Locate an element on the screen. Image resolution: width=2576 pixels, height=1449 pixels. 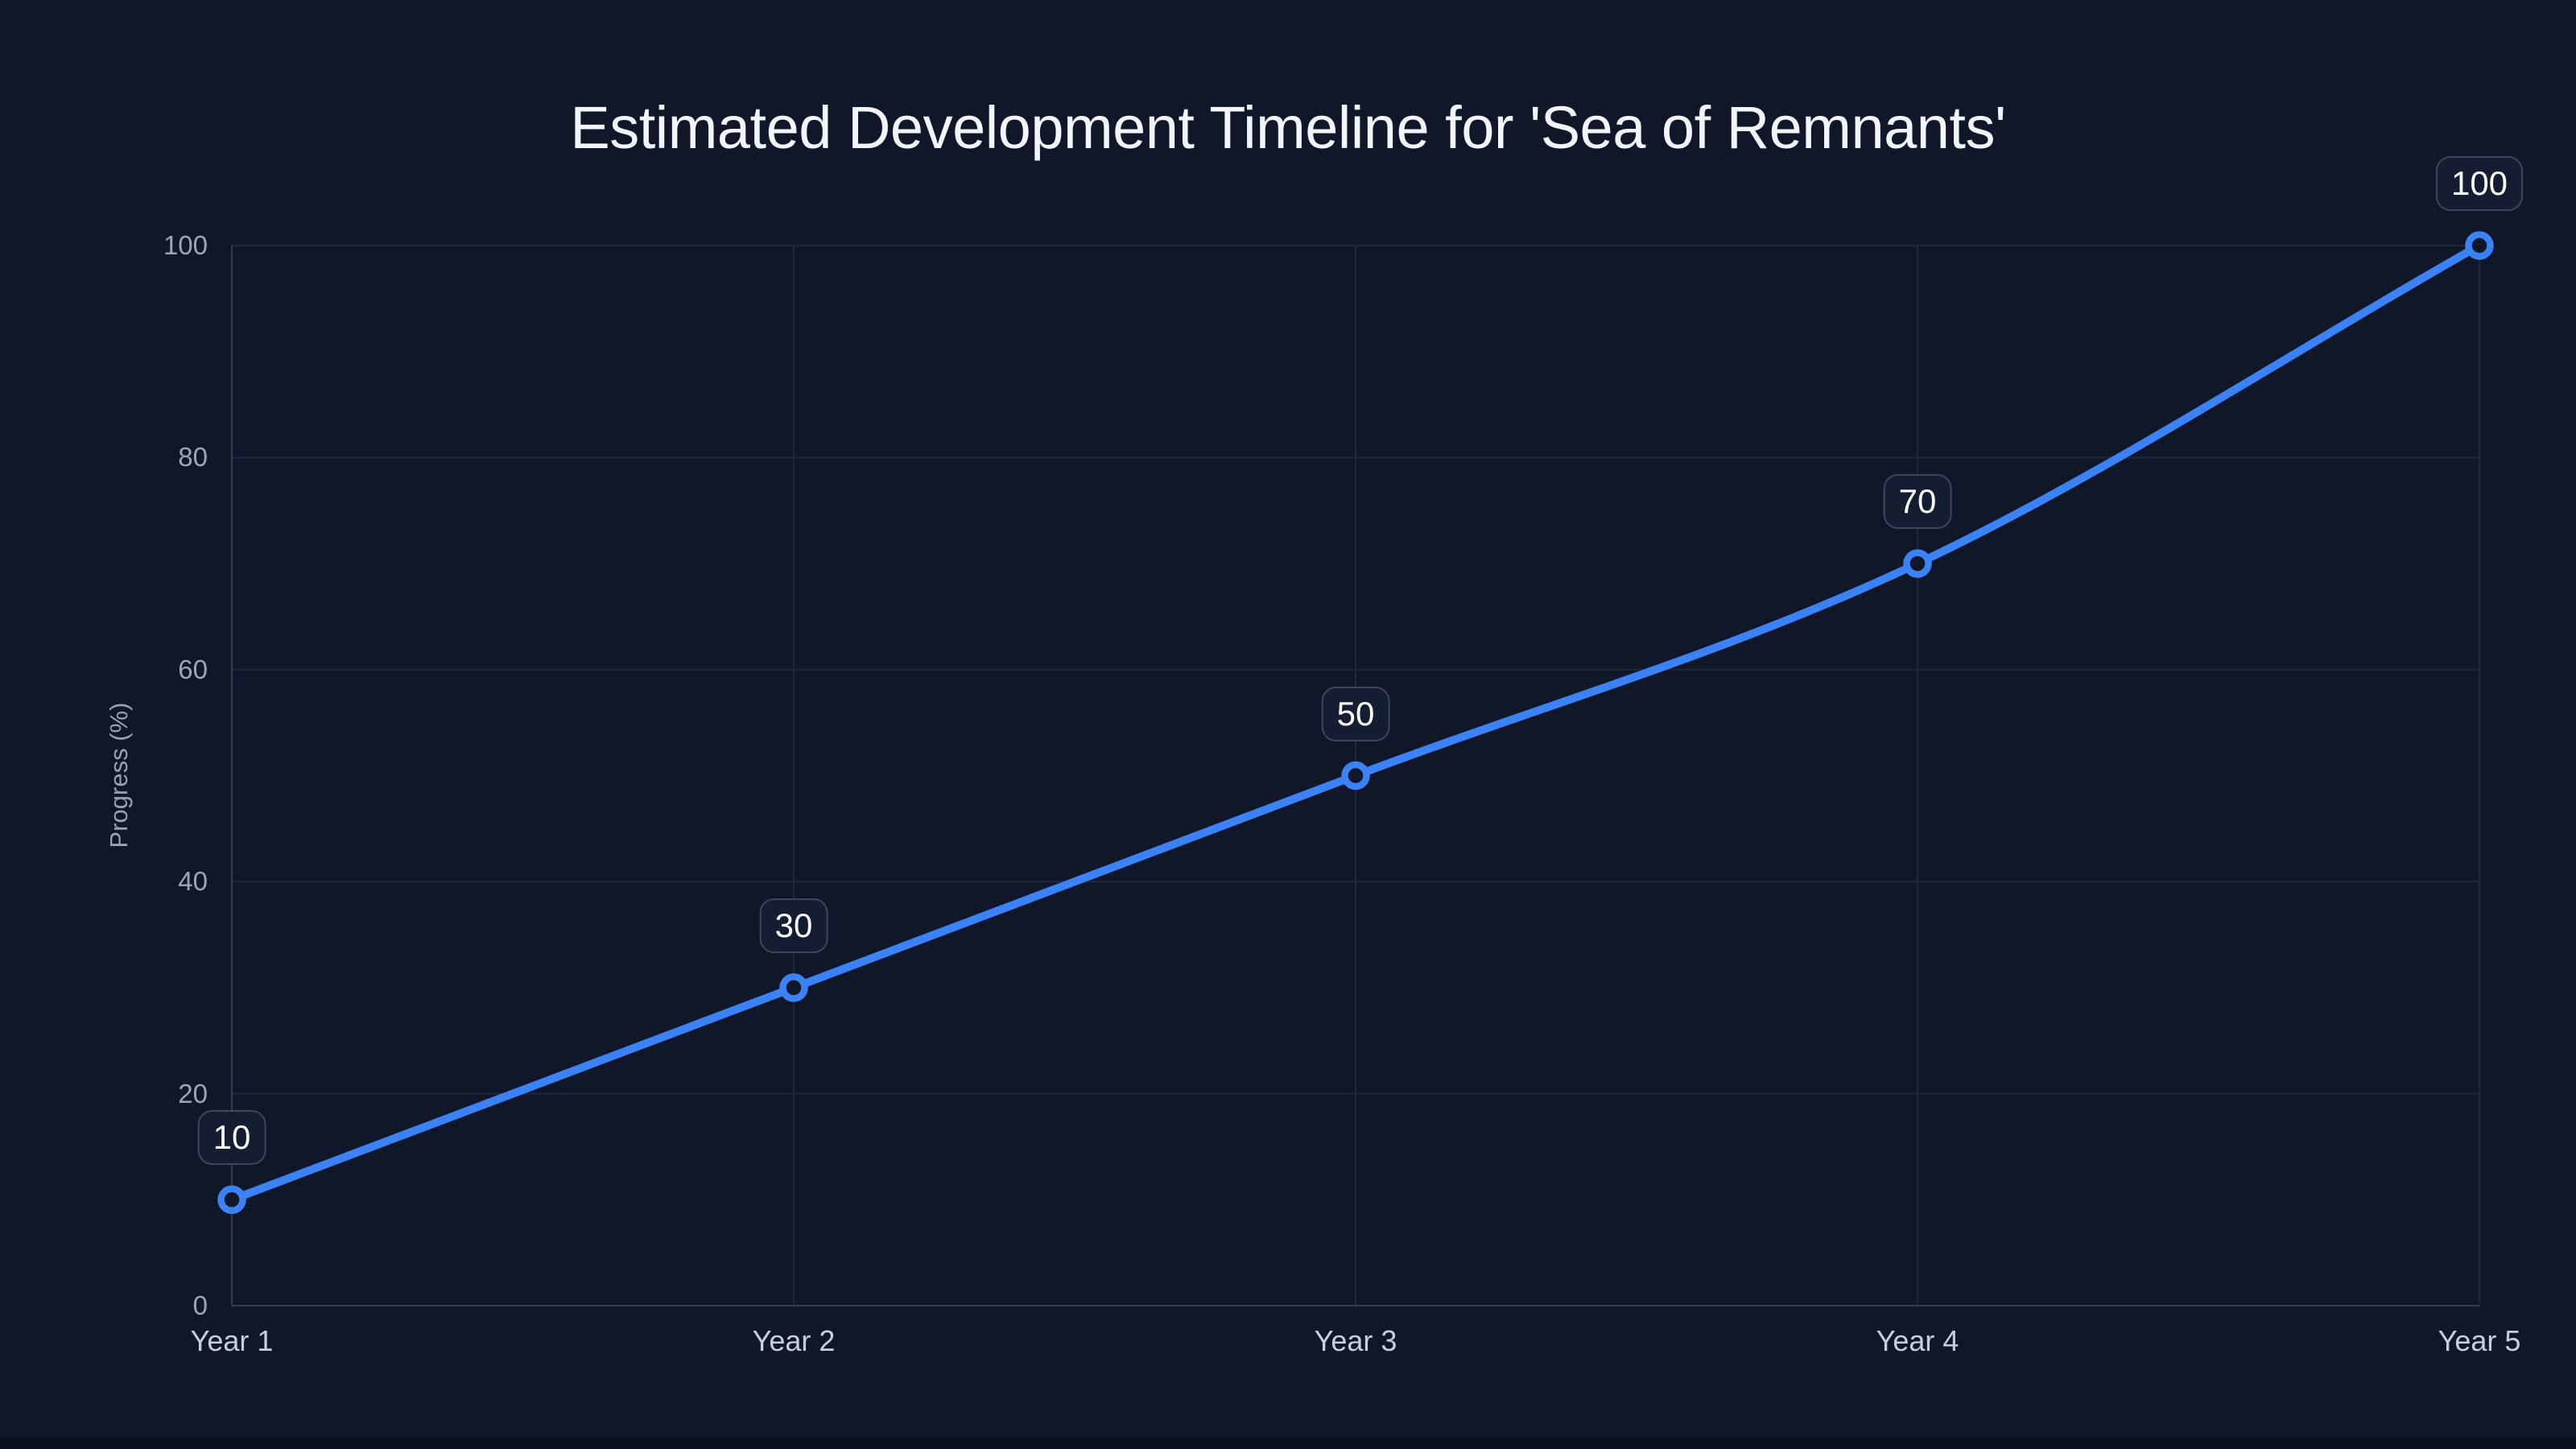
bottom-edge-strip is located at coordinates (1288, 1443).